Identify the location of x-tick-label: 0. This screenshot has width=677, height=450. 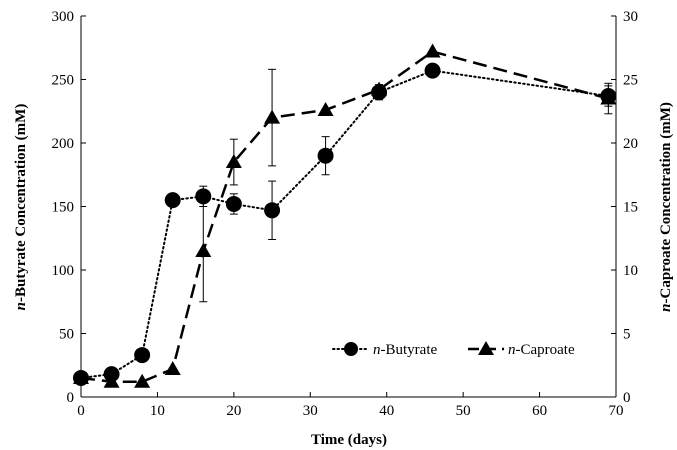
(81, 411).